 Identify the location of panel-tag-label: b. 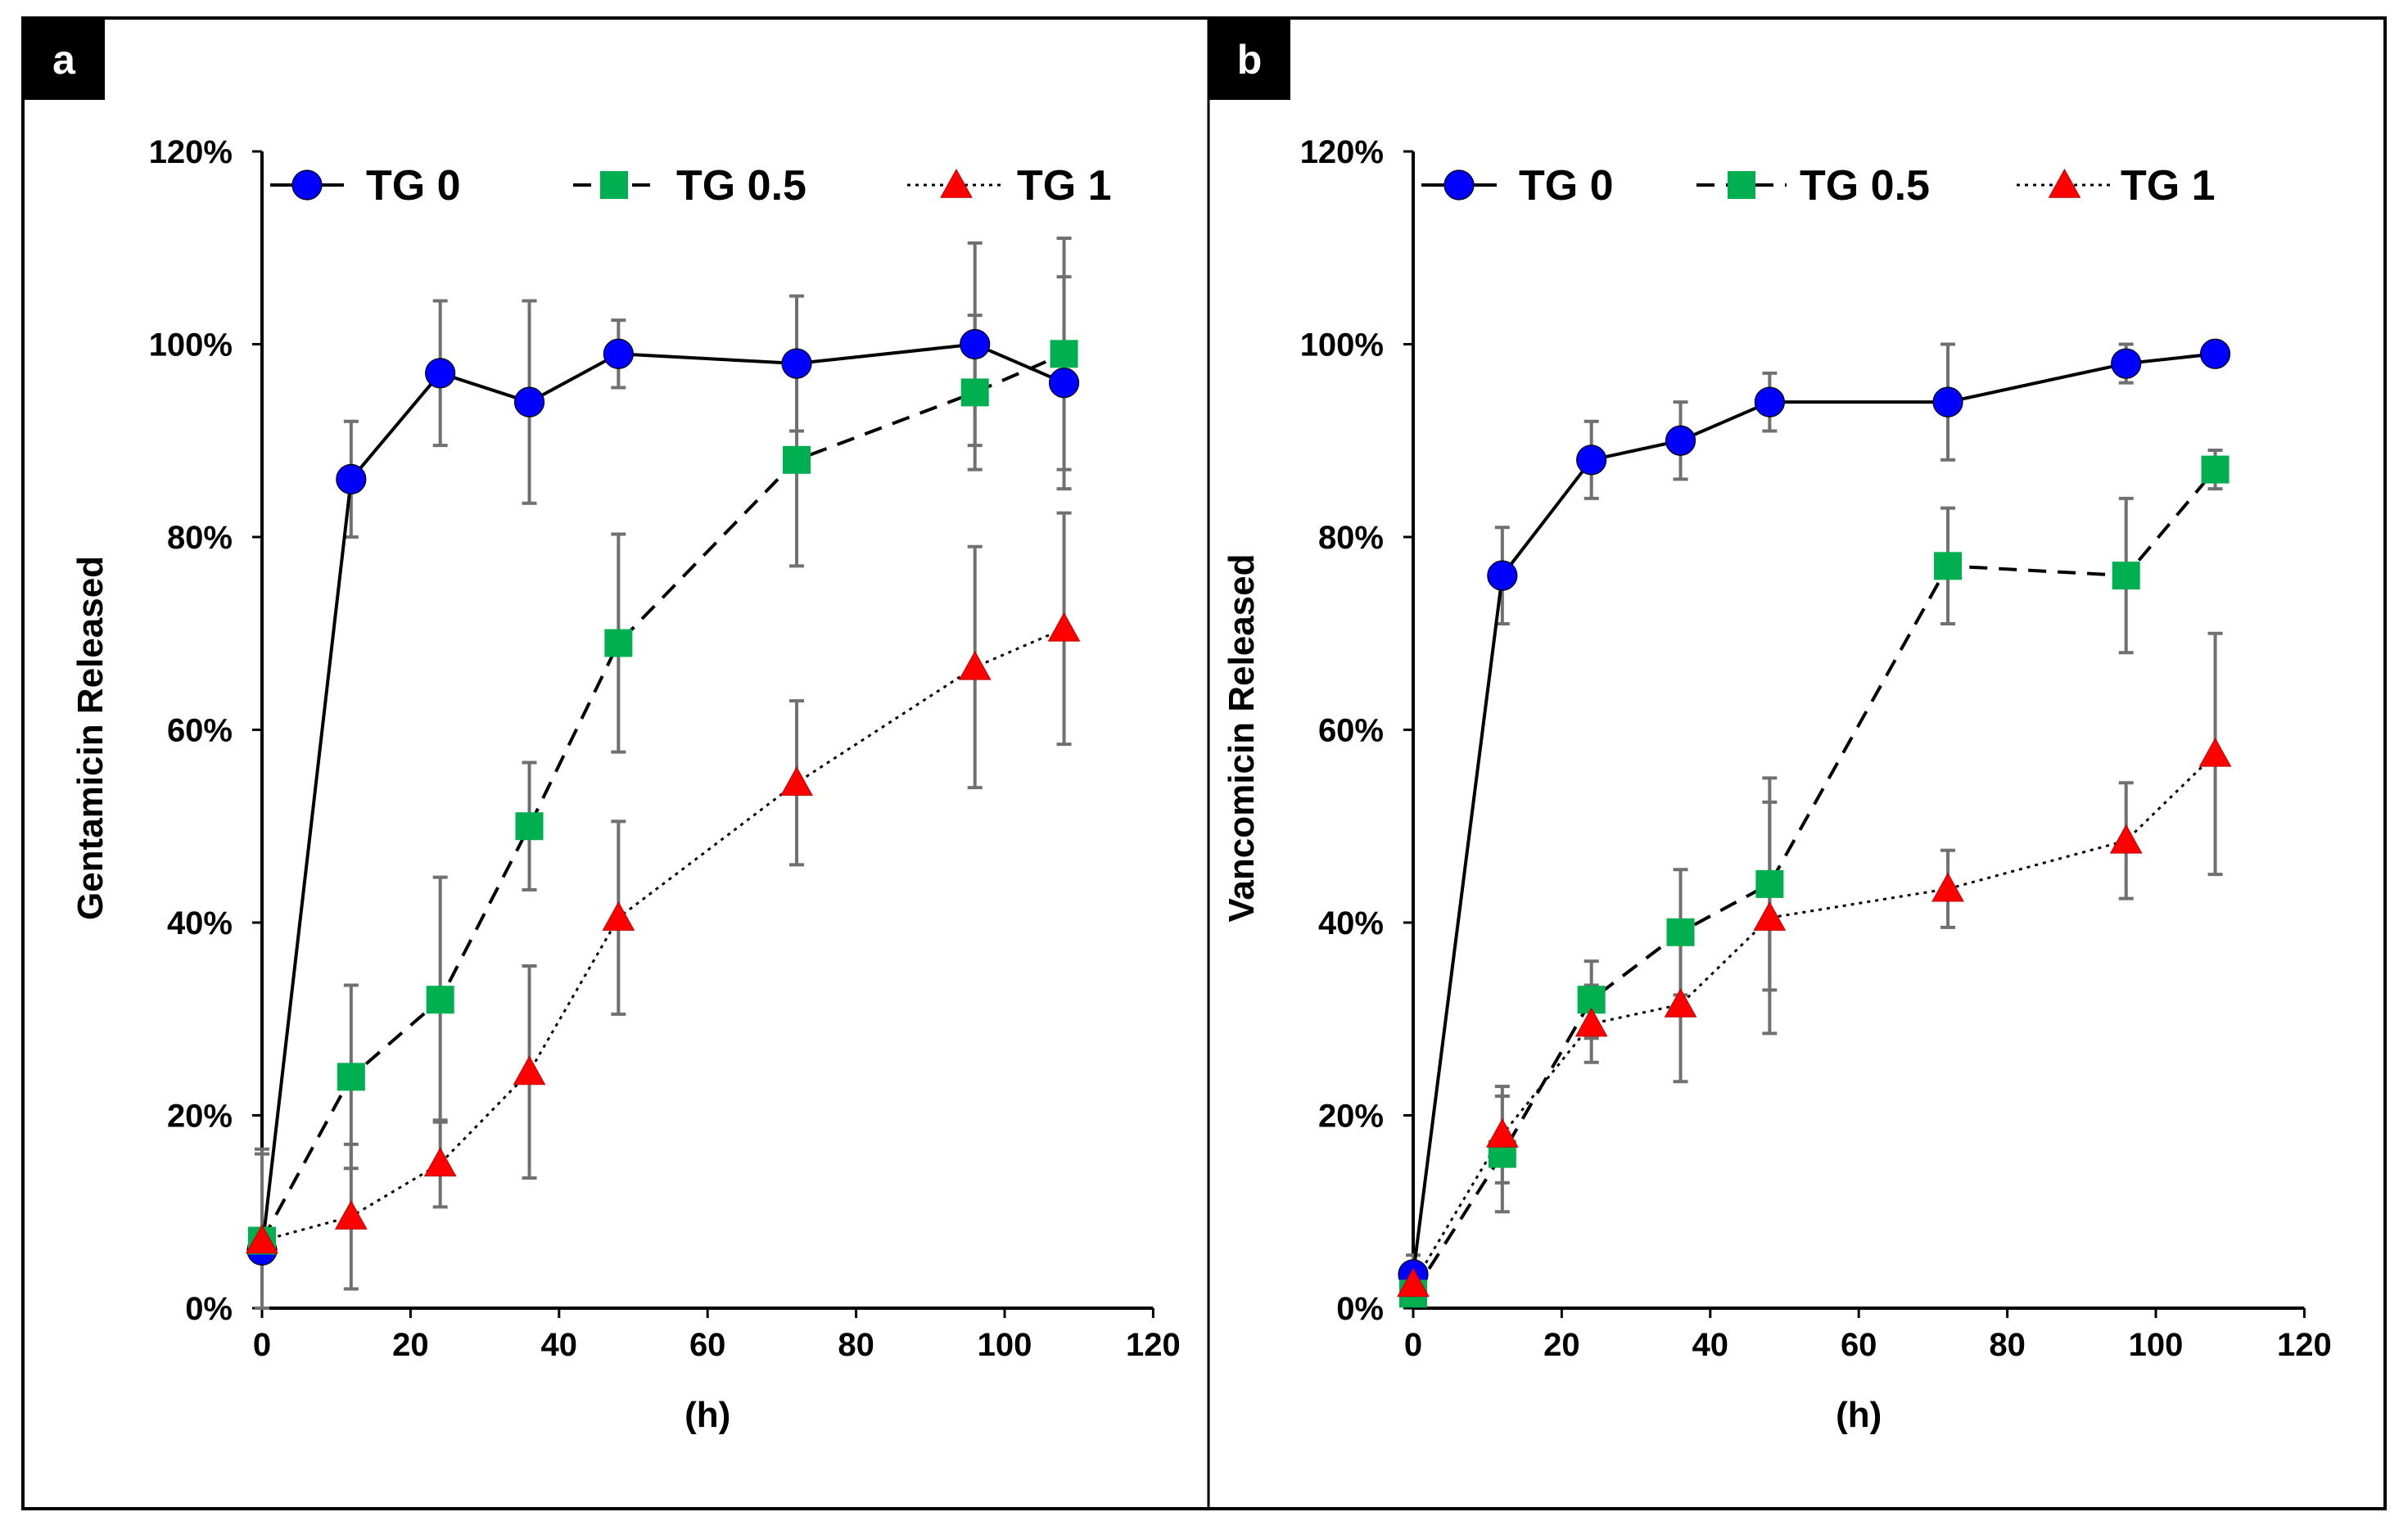
(1250, 60).